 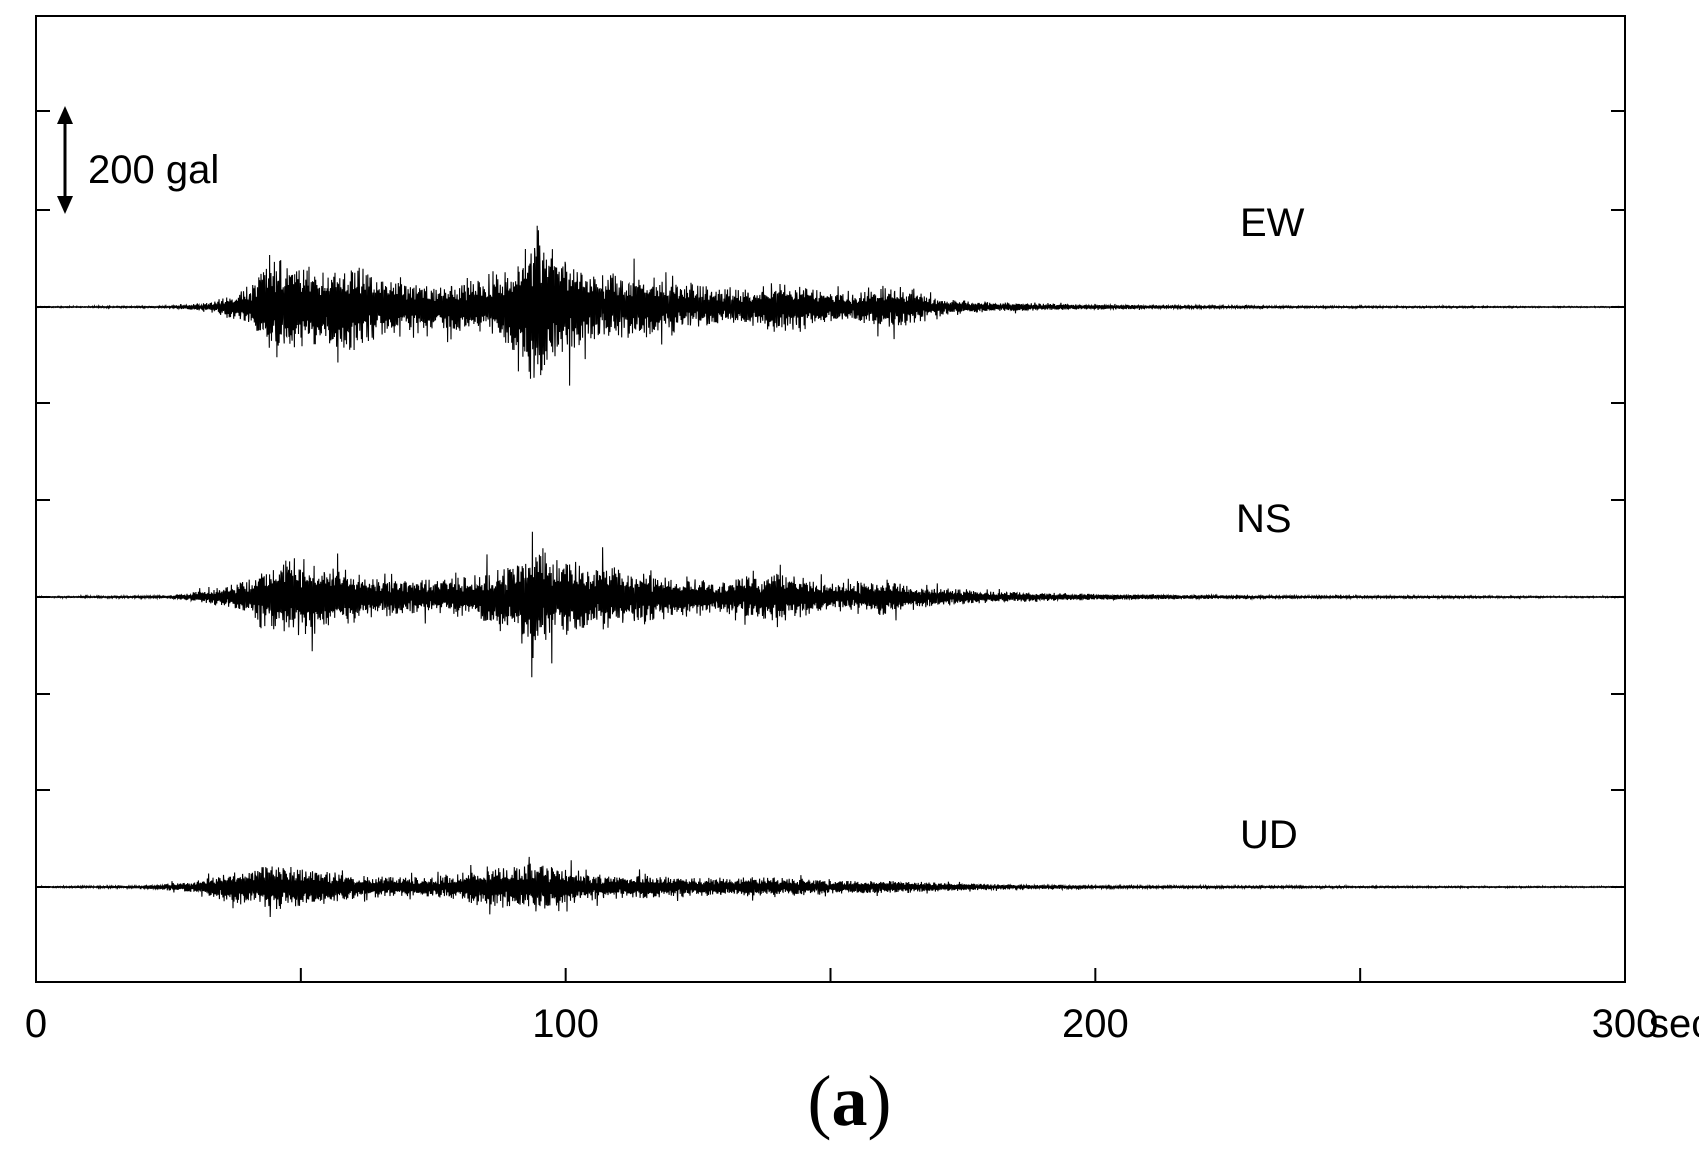 What do you see at coordinates (36, 1024) in the screenshot?
I see `x-tick-label: 0` at bounding box center [36, 1024].